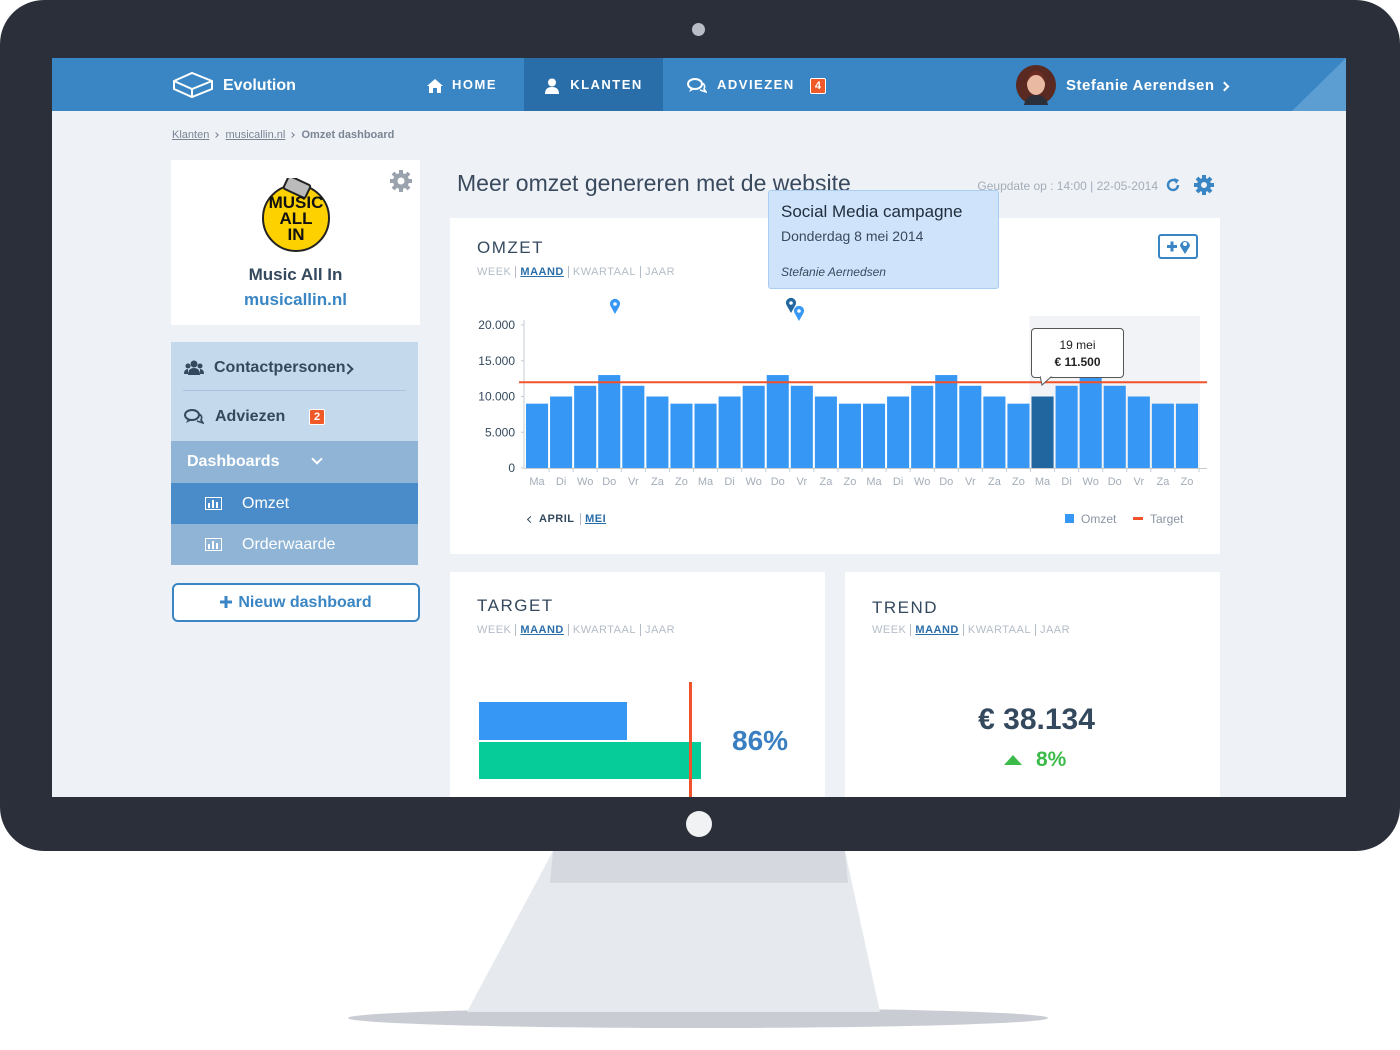 This screenshot has width=1400, height=1050. I want to click on nav-label: KLANTEN, so click(606, 84).